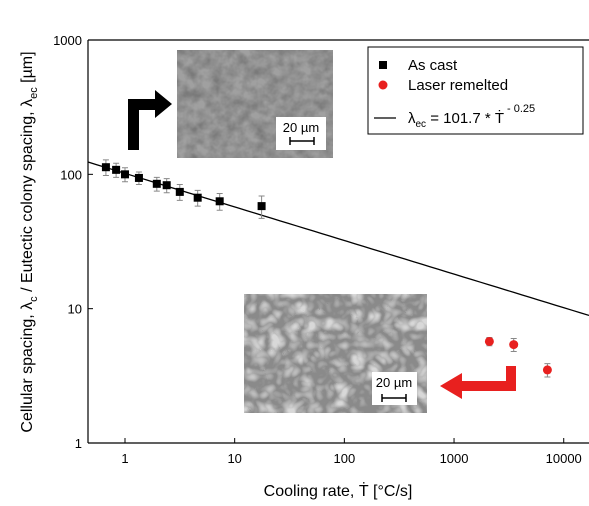  I want to click on fit-label: = 101.7 * Ṫ, so click(465, 118).